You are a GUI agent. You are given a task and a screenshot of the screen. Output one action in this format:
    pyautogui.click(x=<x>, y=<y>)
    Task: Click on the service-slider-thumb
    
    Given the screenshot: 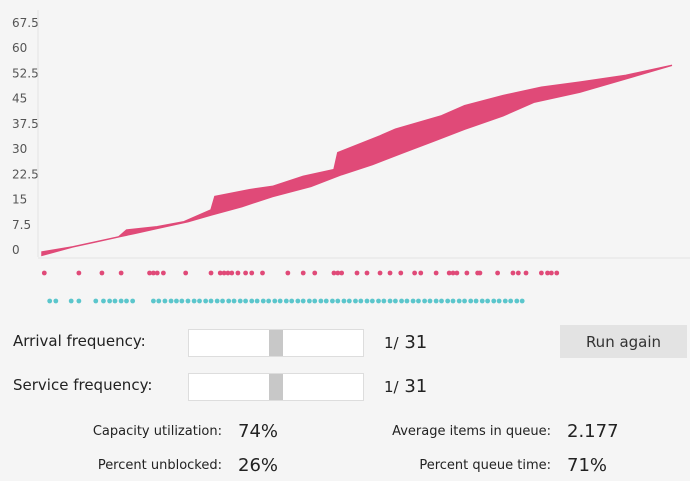 What is the action you would take?
    pyautogui.click(x=276, y=387)
    